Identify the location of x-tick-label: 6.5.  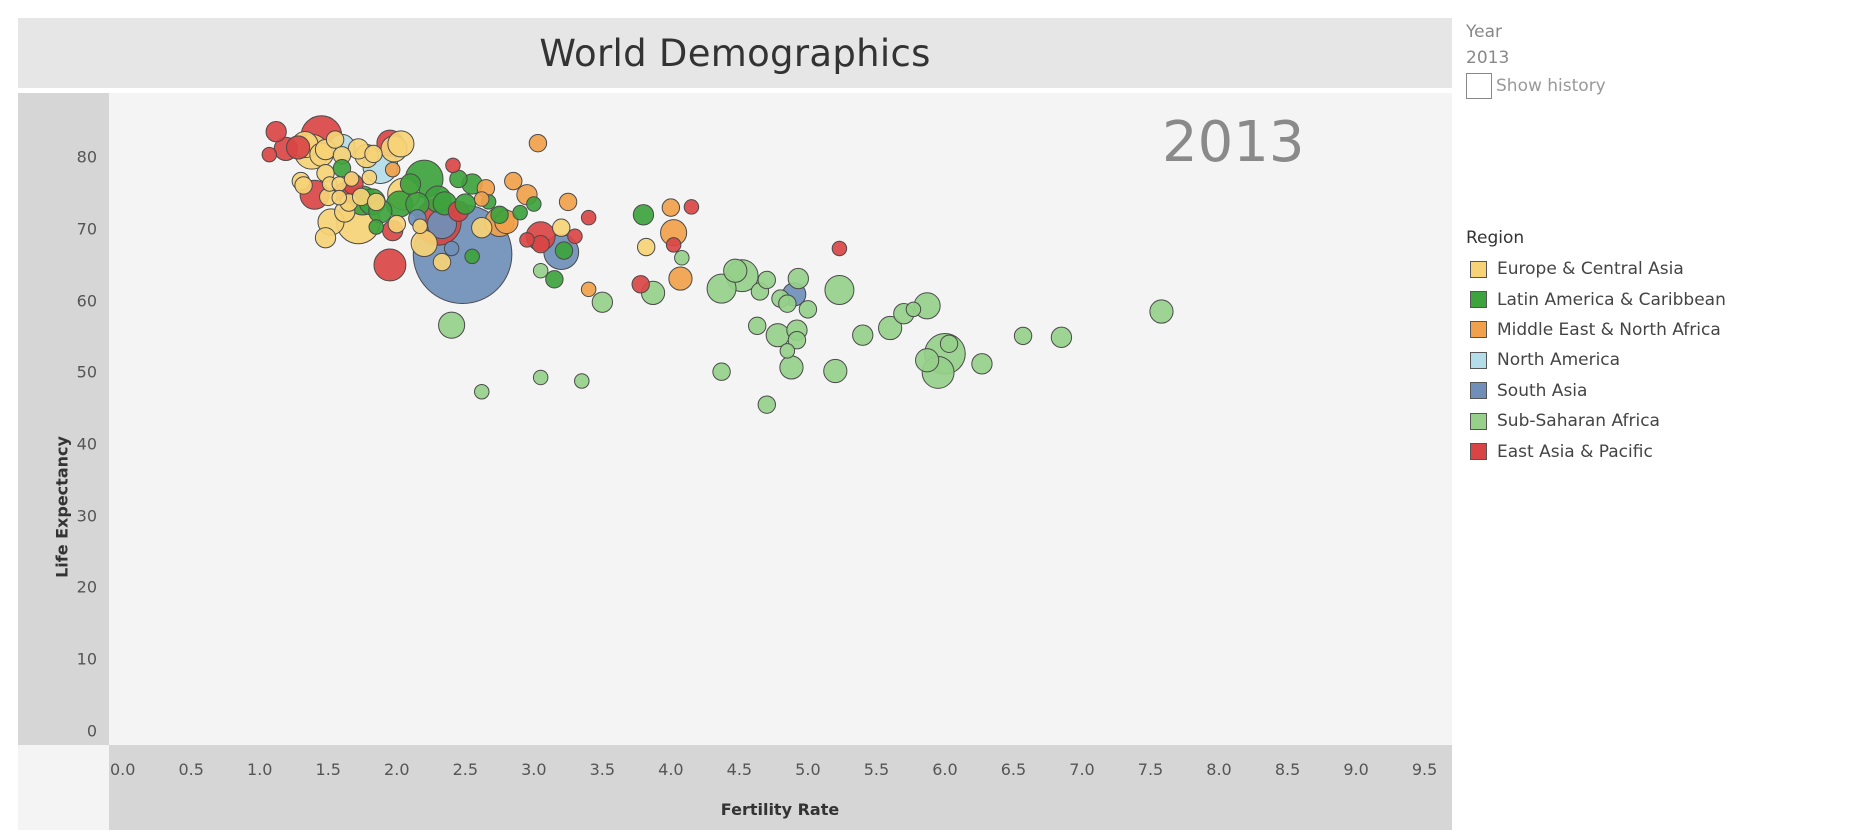
(1013, 769).